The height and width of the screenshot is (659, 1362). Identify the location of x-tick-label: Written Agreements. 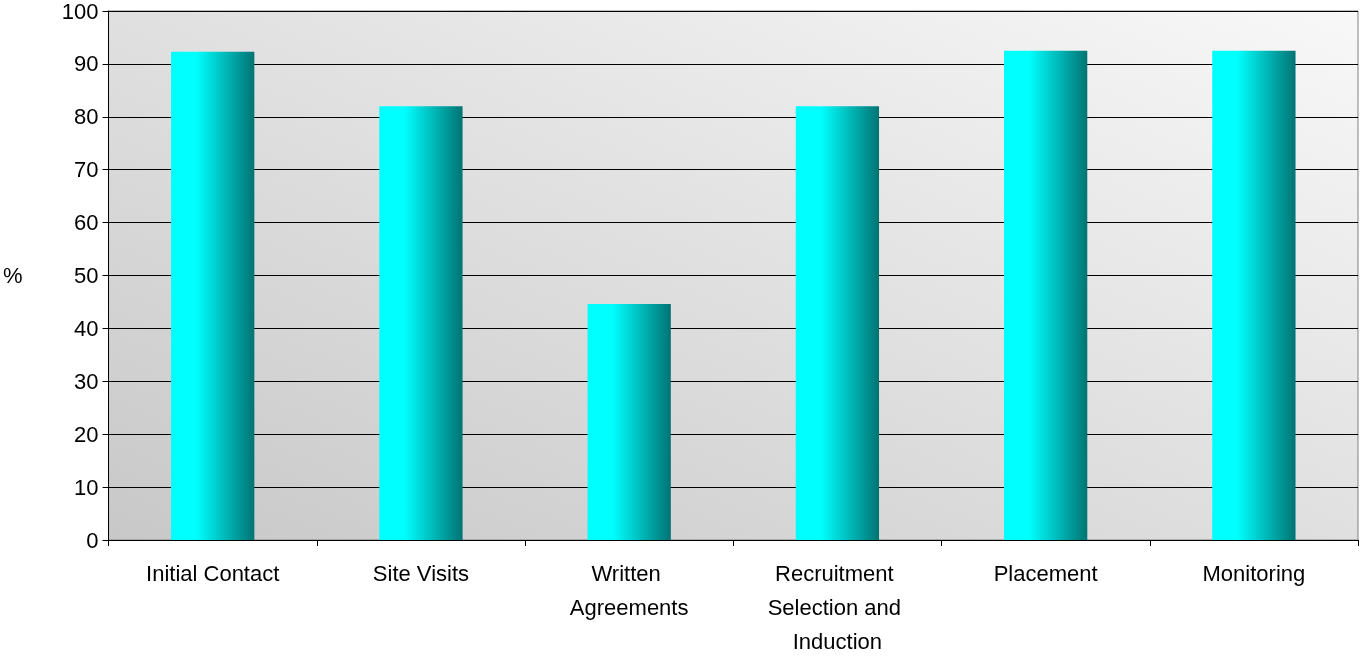
(629, 590).